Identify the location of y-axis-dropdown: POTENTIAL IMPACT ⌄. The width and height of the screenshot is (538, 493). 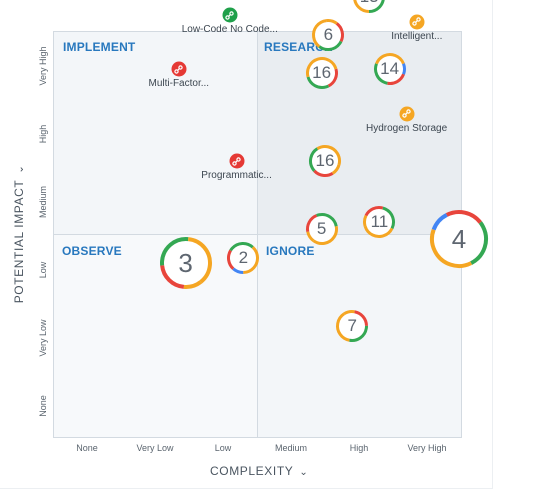
(19, 234).